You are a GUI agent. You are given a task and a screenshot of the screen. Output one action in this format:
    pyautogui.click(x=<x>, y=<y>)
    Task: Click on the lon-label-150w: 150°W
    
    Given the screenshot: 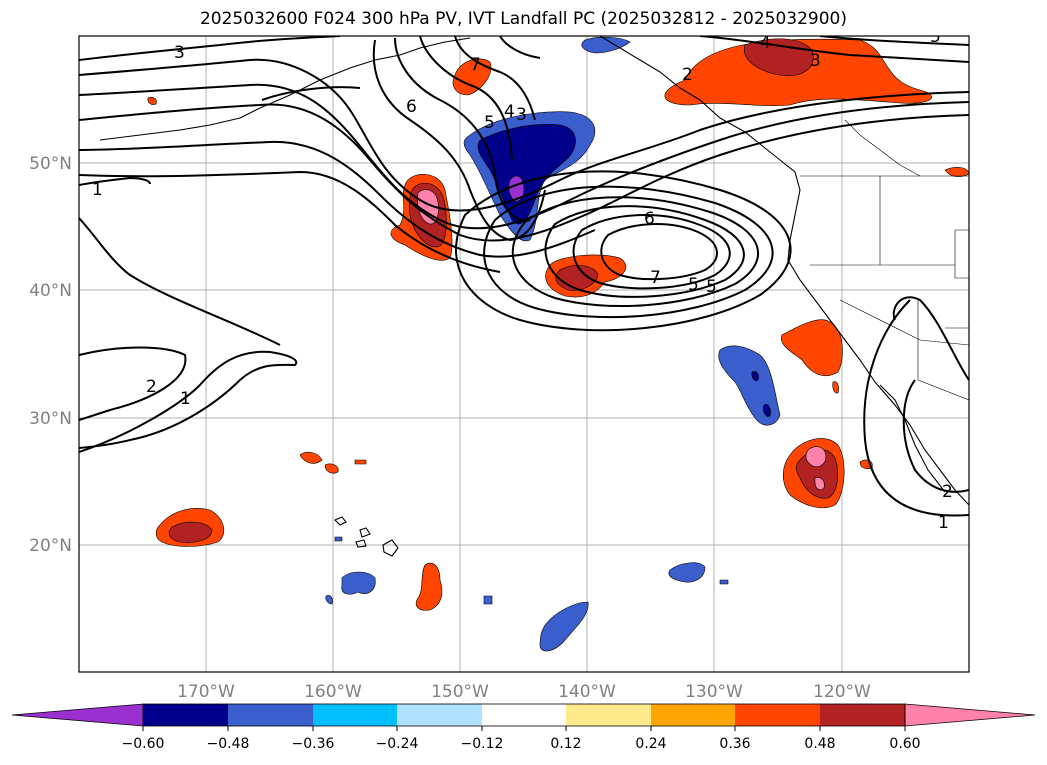 What is the action you would take?
    pyautogui.click(x=460, y=692)
    